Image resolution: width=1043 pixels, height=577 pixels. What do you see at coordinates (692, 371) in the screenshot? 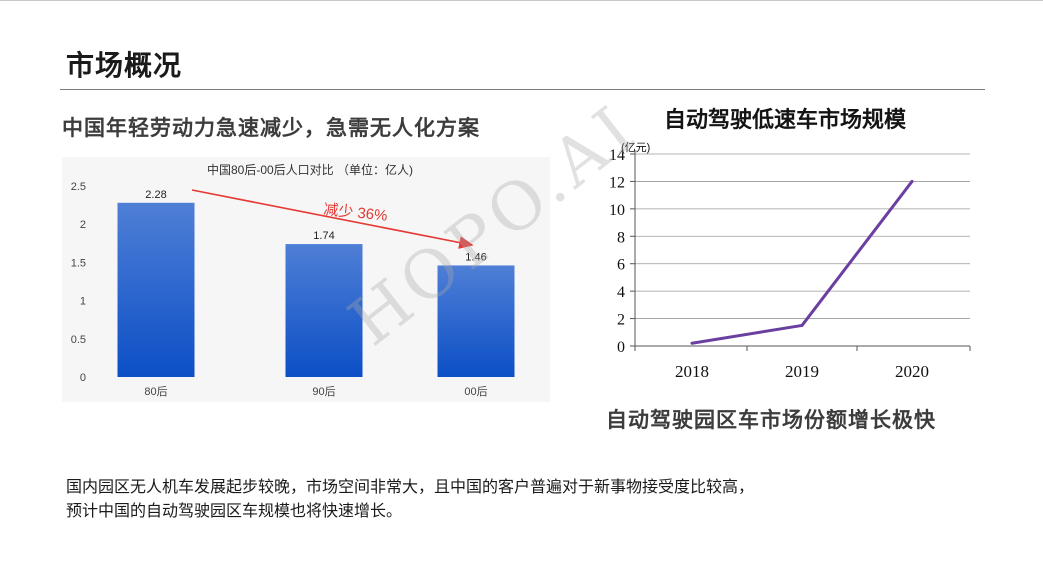
I see `x-tick-label: 2018` at bounding box center [692, 371].